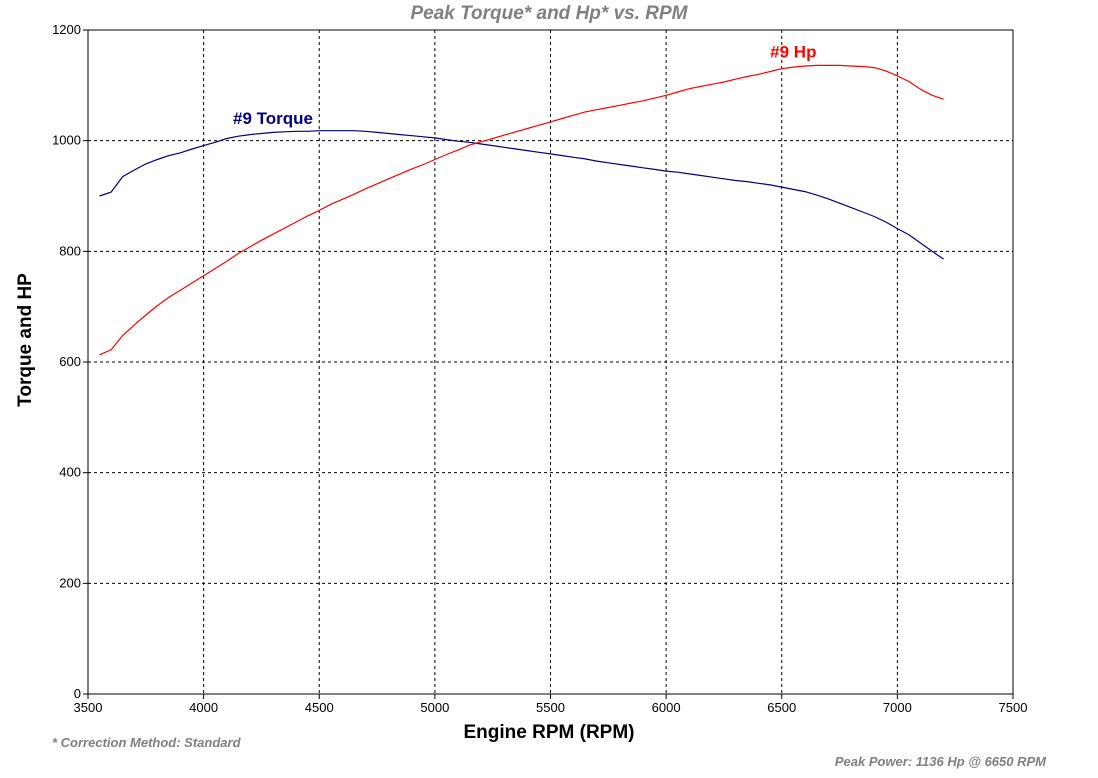 Image resolution: width=1098 pixels, height=778 pixels. What do you see at coordinates (77, 693) in the screenshot?
I see `y-tick-label: 0` at bounding box center [77, 693].